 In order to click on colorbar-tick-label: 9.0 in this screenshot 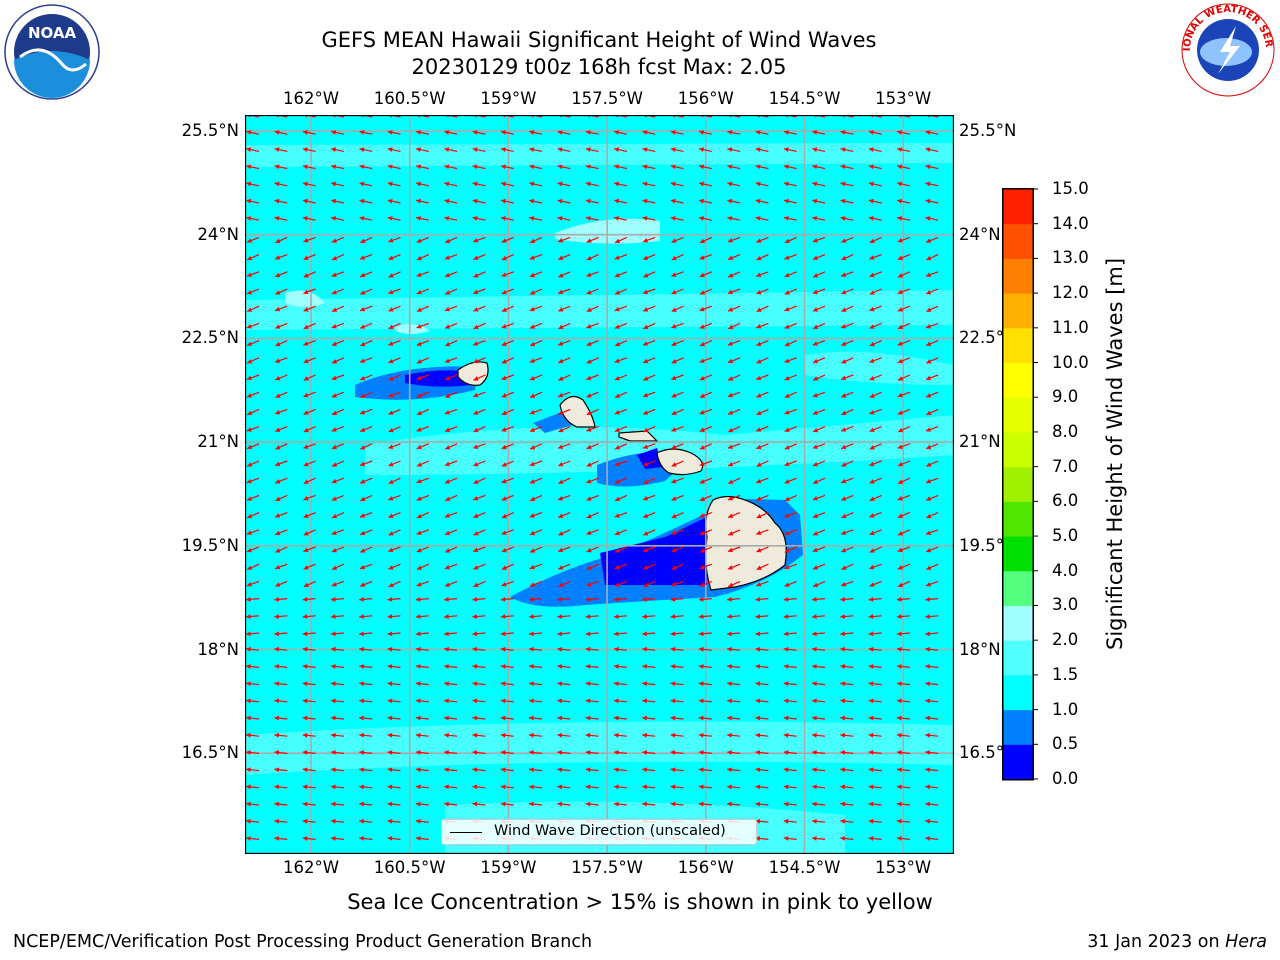, I will do `click(1065, 397)`.